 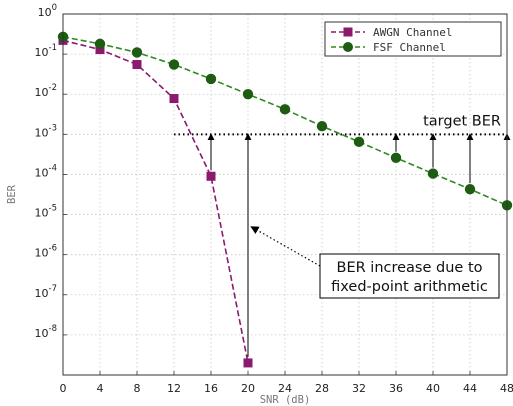 What do you see at coordinates (46, 51) in the screenshot?
I see `y-tick-label: 10⁻¹` at bounding box center [46, 51].